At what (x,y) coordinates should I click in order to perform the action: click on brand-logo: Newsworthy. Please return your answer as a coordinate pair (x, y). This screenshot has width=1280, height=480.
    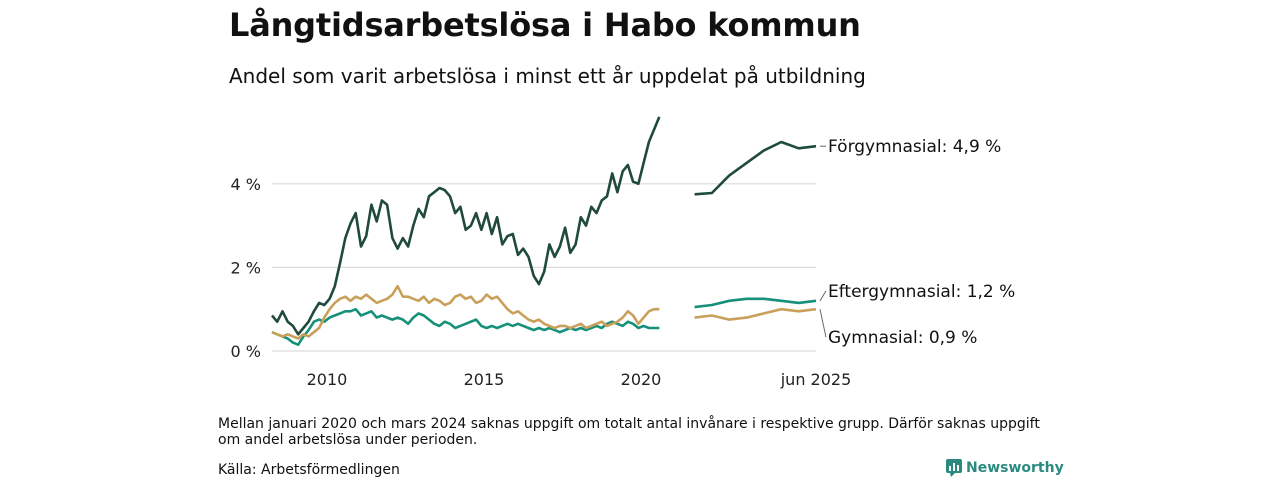
    Looking at the image, I should click on (1005, 468).